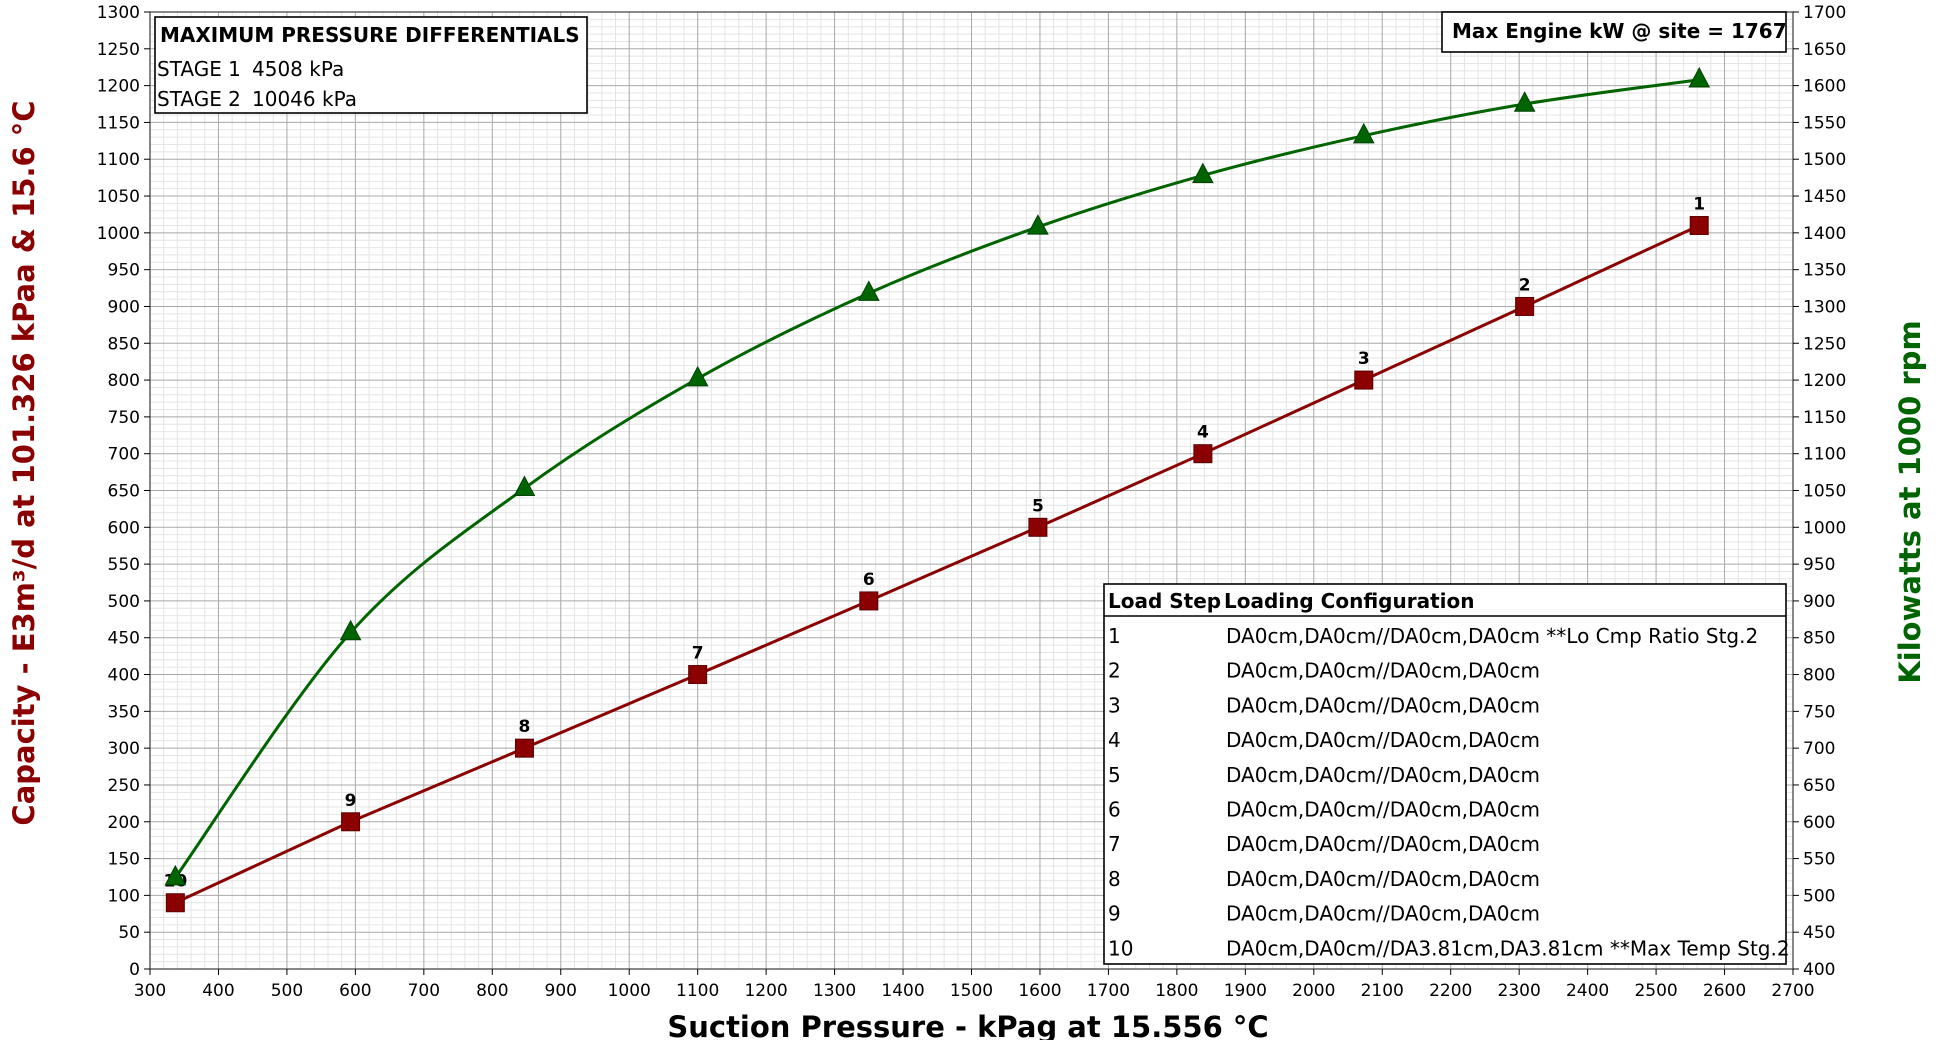  What do you see at coordinates (1699, 204) in the screenshot?
I see `point-label: 1` at bounding box center [1699, 204].